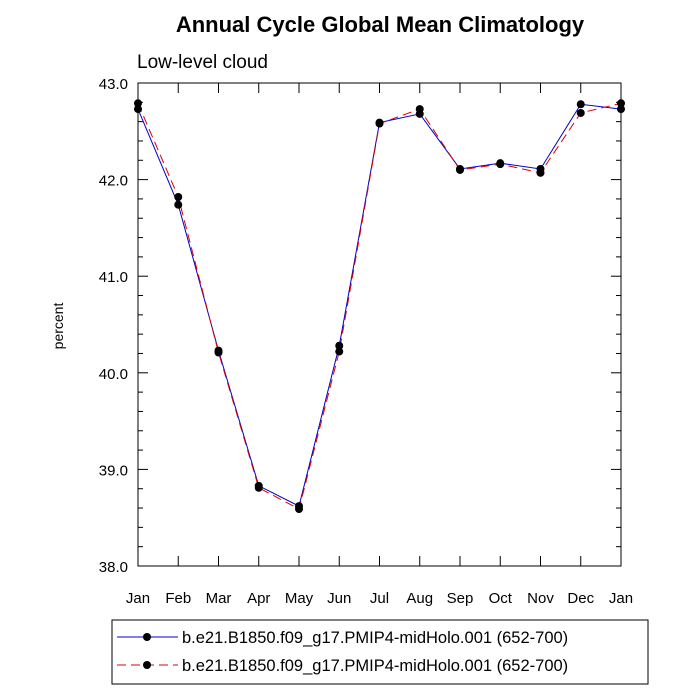 This screenshot has height=700, width=700. I want to click on y-tick-label: 42.0, so click(113, 181).